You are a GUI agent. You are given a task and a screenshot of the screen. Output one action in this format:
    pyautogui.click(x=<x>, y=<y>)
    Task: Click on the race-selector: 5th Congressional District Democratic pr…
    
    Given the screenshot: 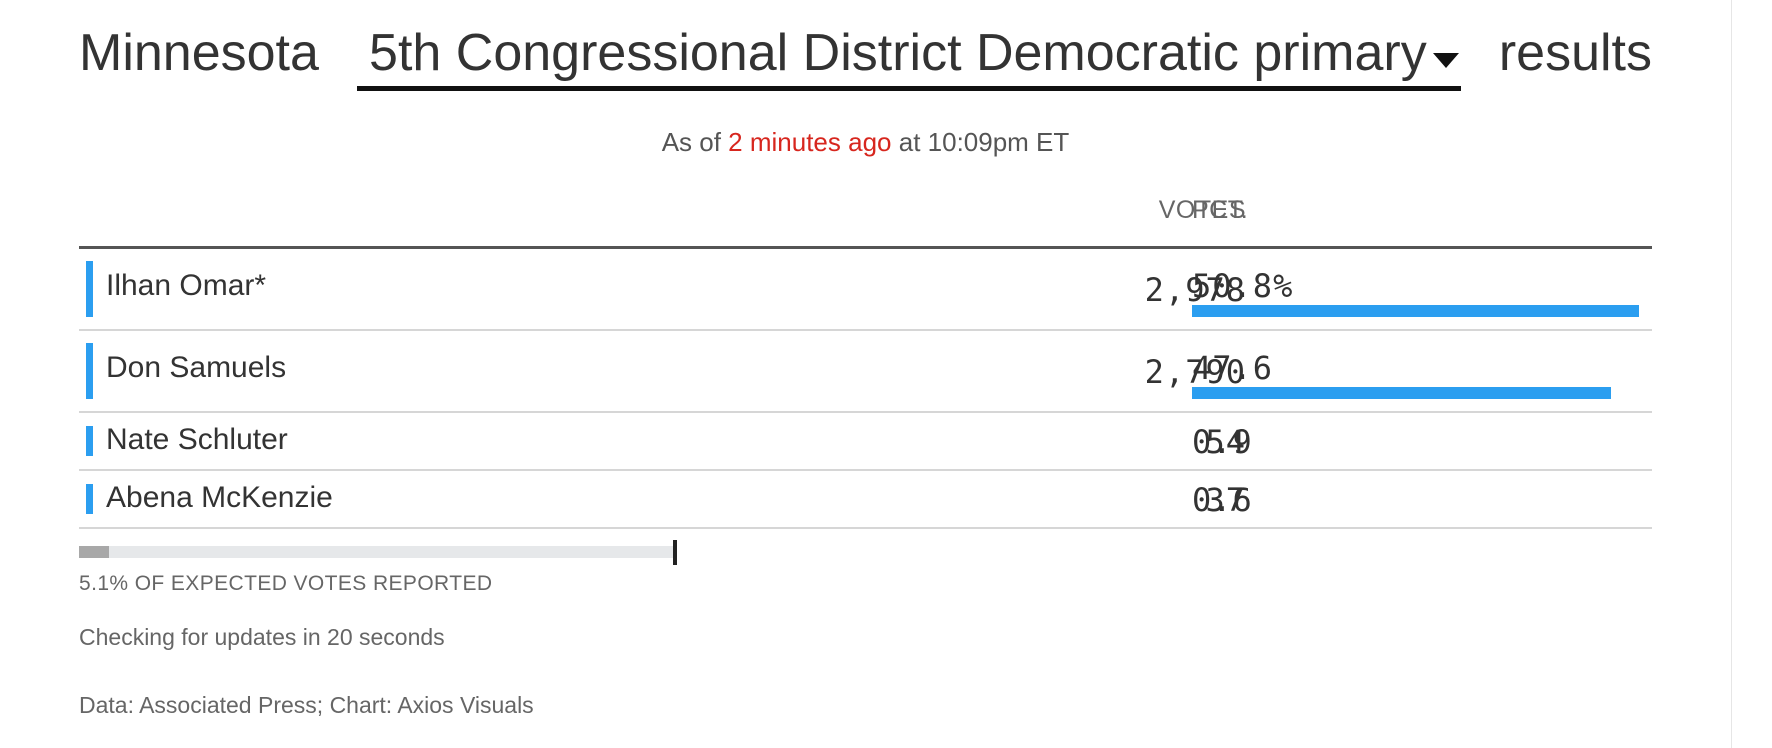 What is the action you would take?
    pyautogui.click(x=909, y=55)
    